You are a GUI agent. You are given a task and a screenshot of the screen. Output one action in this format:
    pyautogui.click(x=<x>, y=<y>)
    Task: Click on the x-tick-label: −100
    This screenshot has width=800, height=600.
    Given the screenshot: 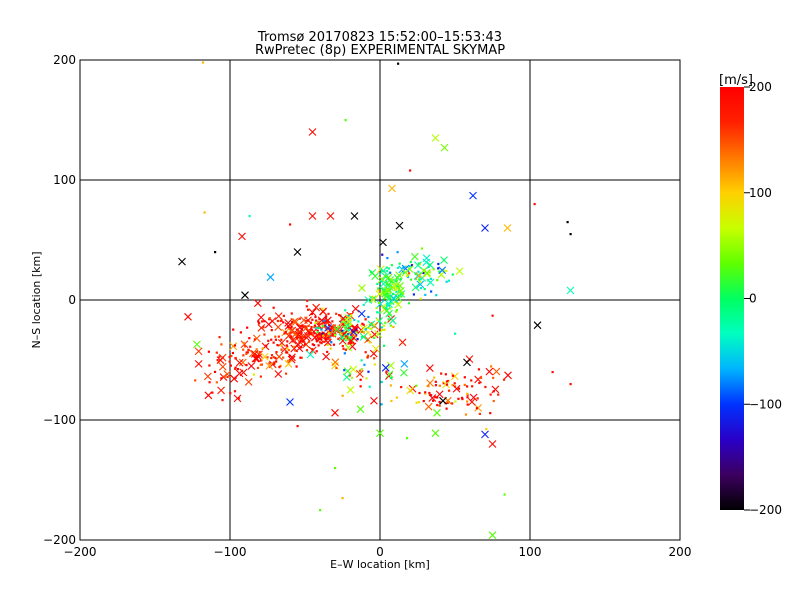 What is the action you would take?
    pyautogui.click(x=230, y=552)
    